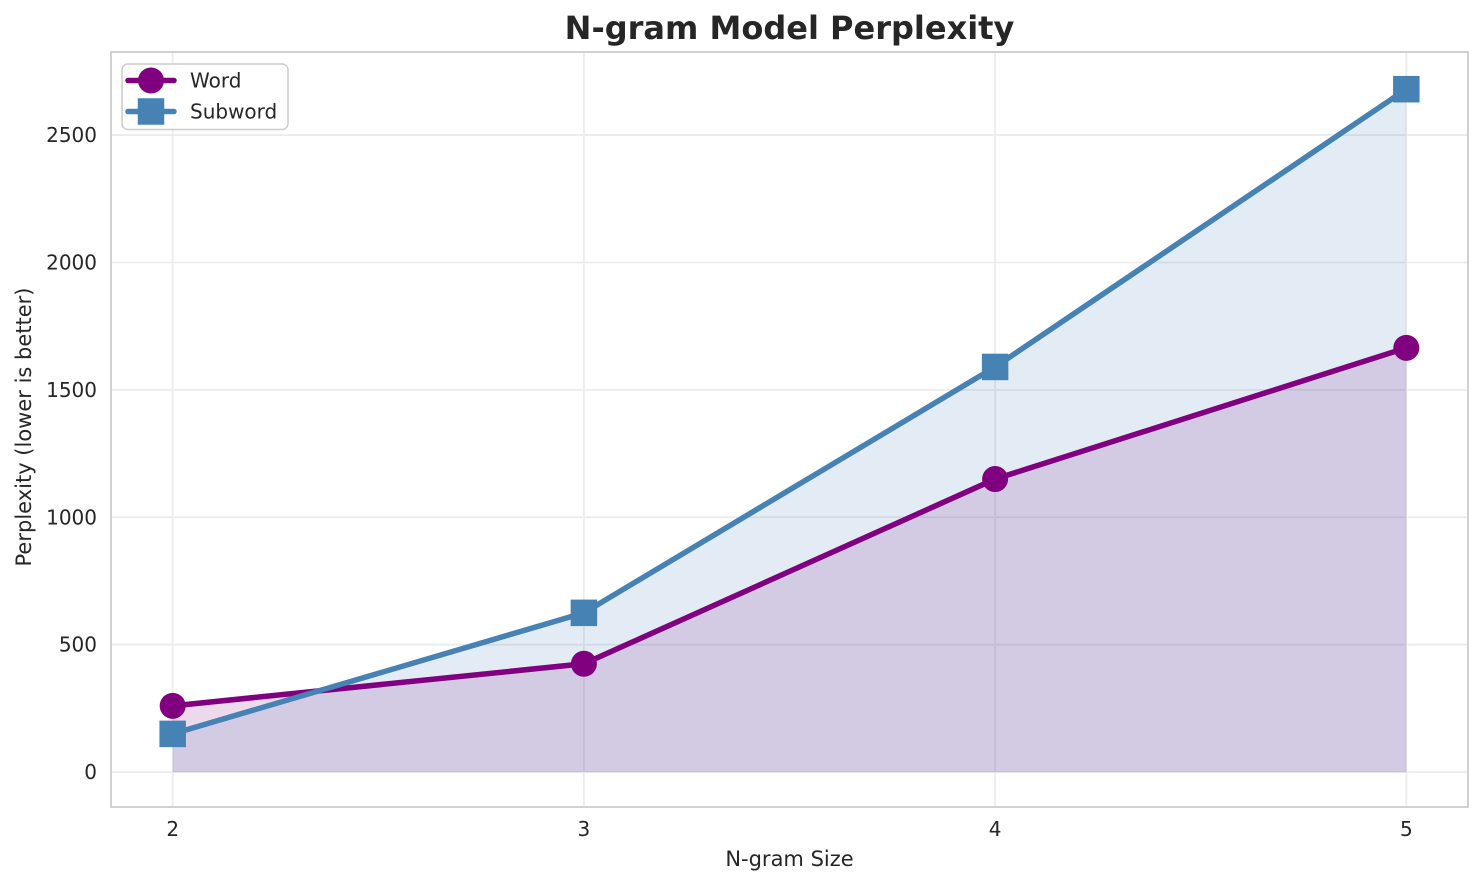 This screenshot has width=1484, height=885. What do you see at coordinates (995, 829) in the screenshot?
I see `x-tick-label: 4` at bounding box center [995, 829].